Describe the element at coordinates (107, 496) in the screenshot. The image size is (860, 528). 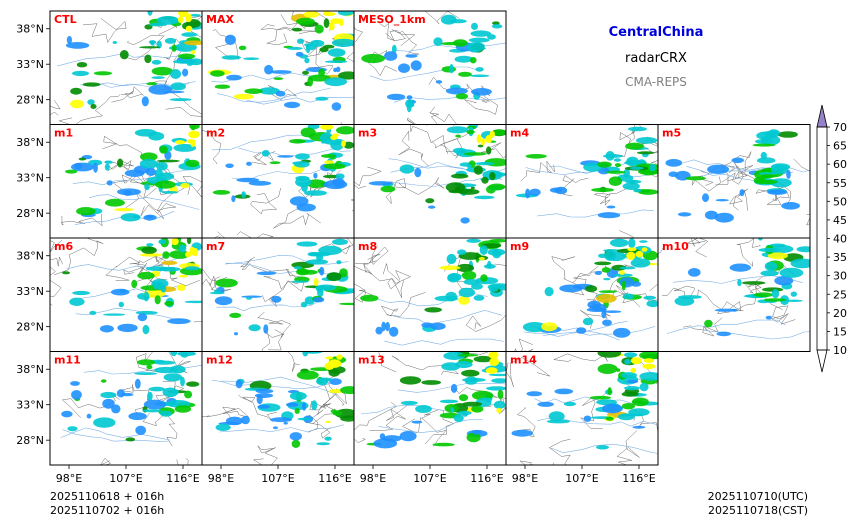
I see `footer-init-utc: 2025110618 + 016h` at that location.